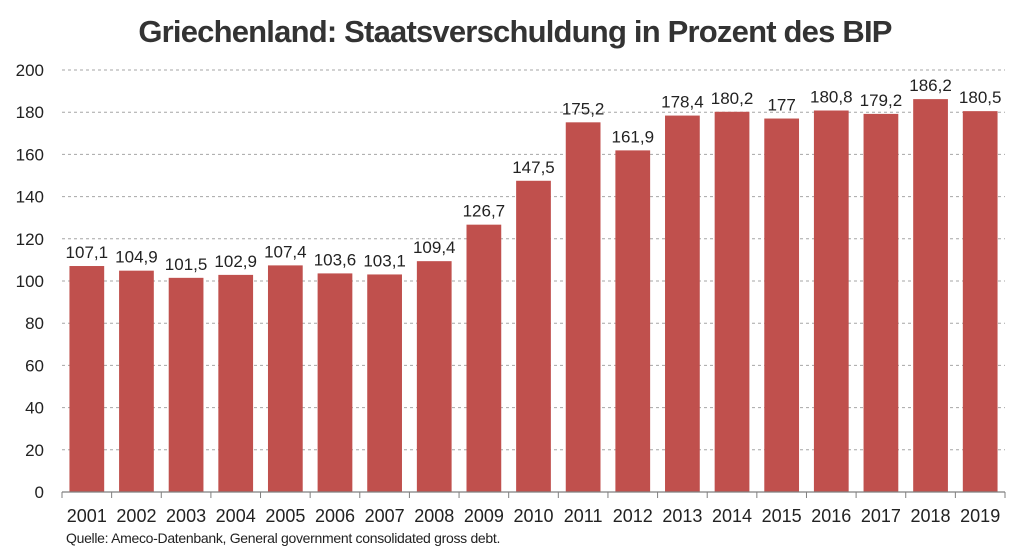 The width and height of the screenshot is (1030, 552). Describe the element at coordinates (285, 516) in the screenshot. I see `x-tick-label: 2005` at that location.